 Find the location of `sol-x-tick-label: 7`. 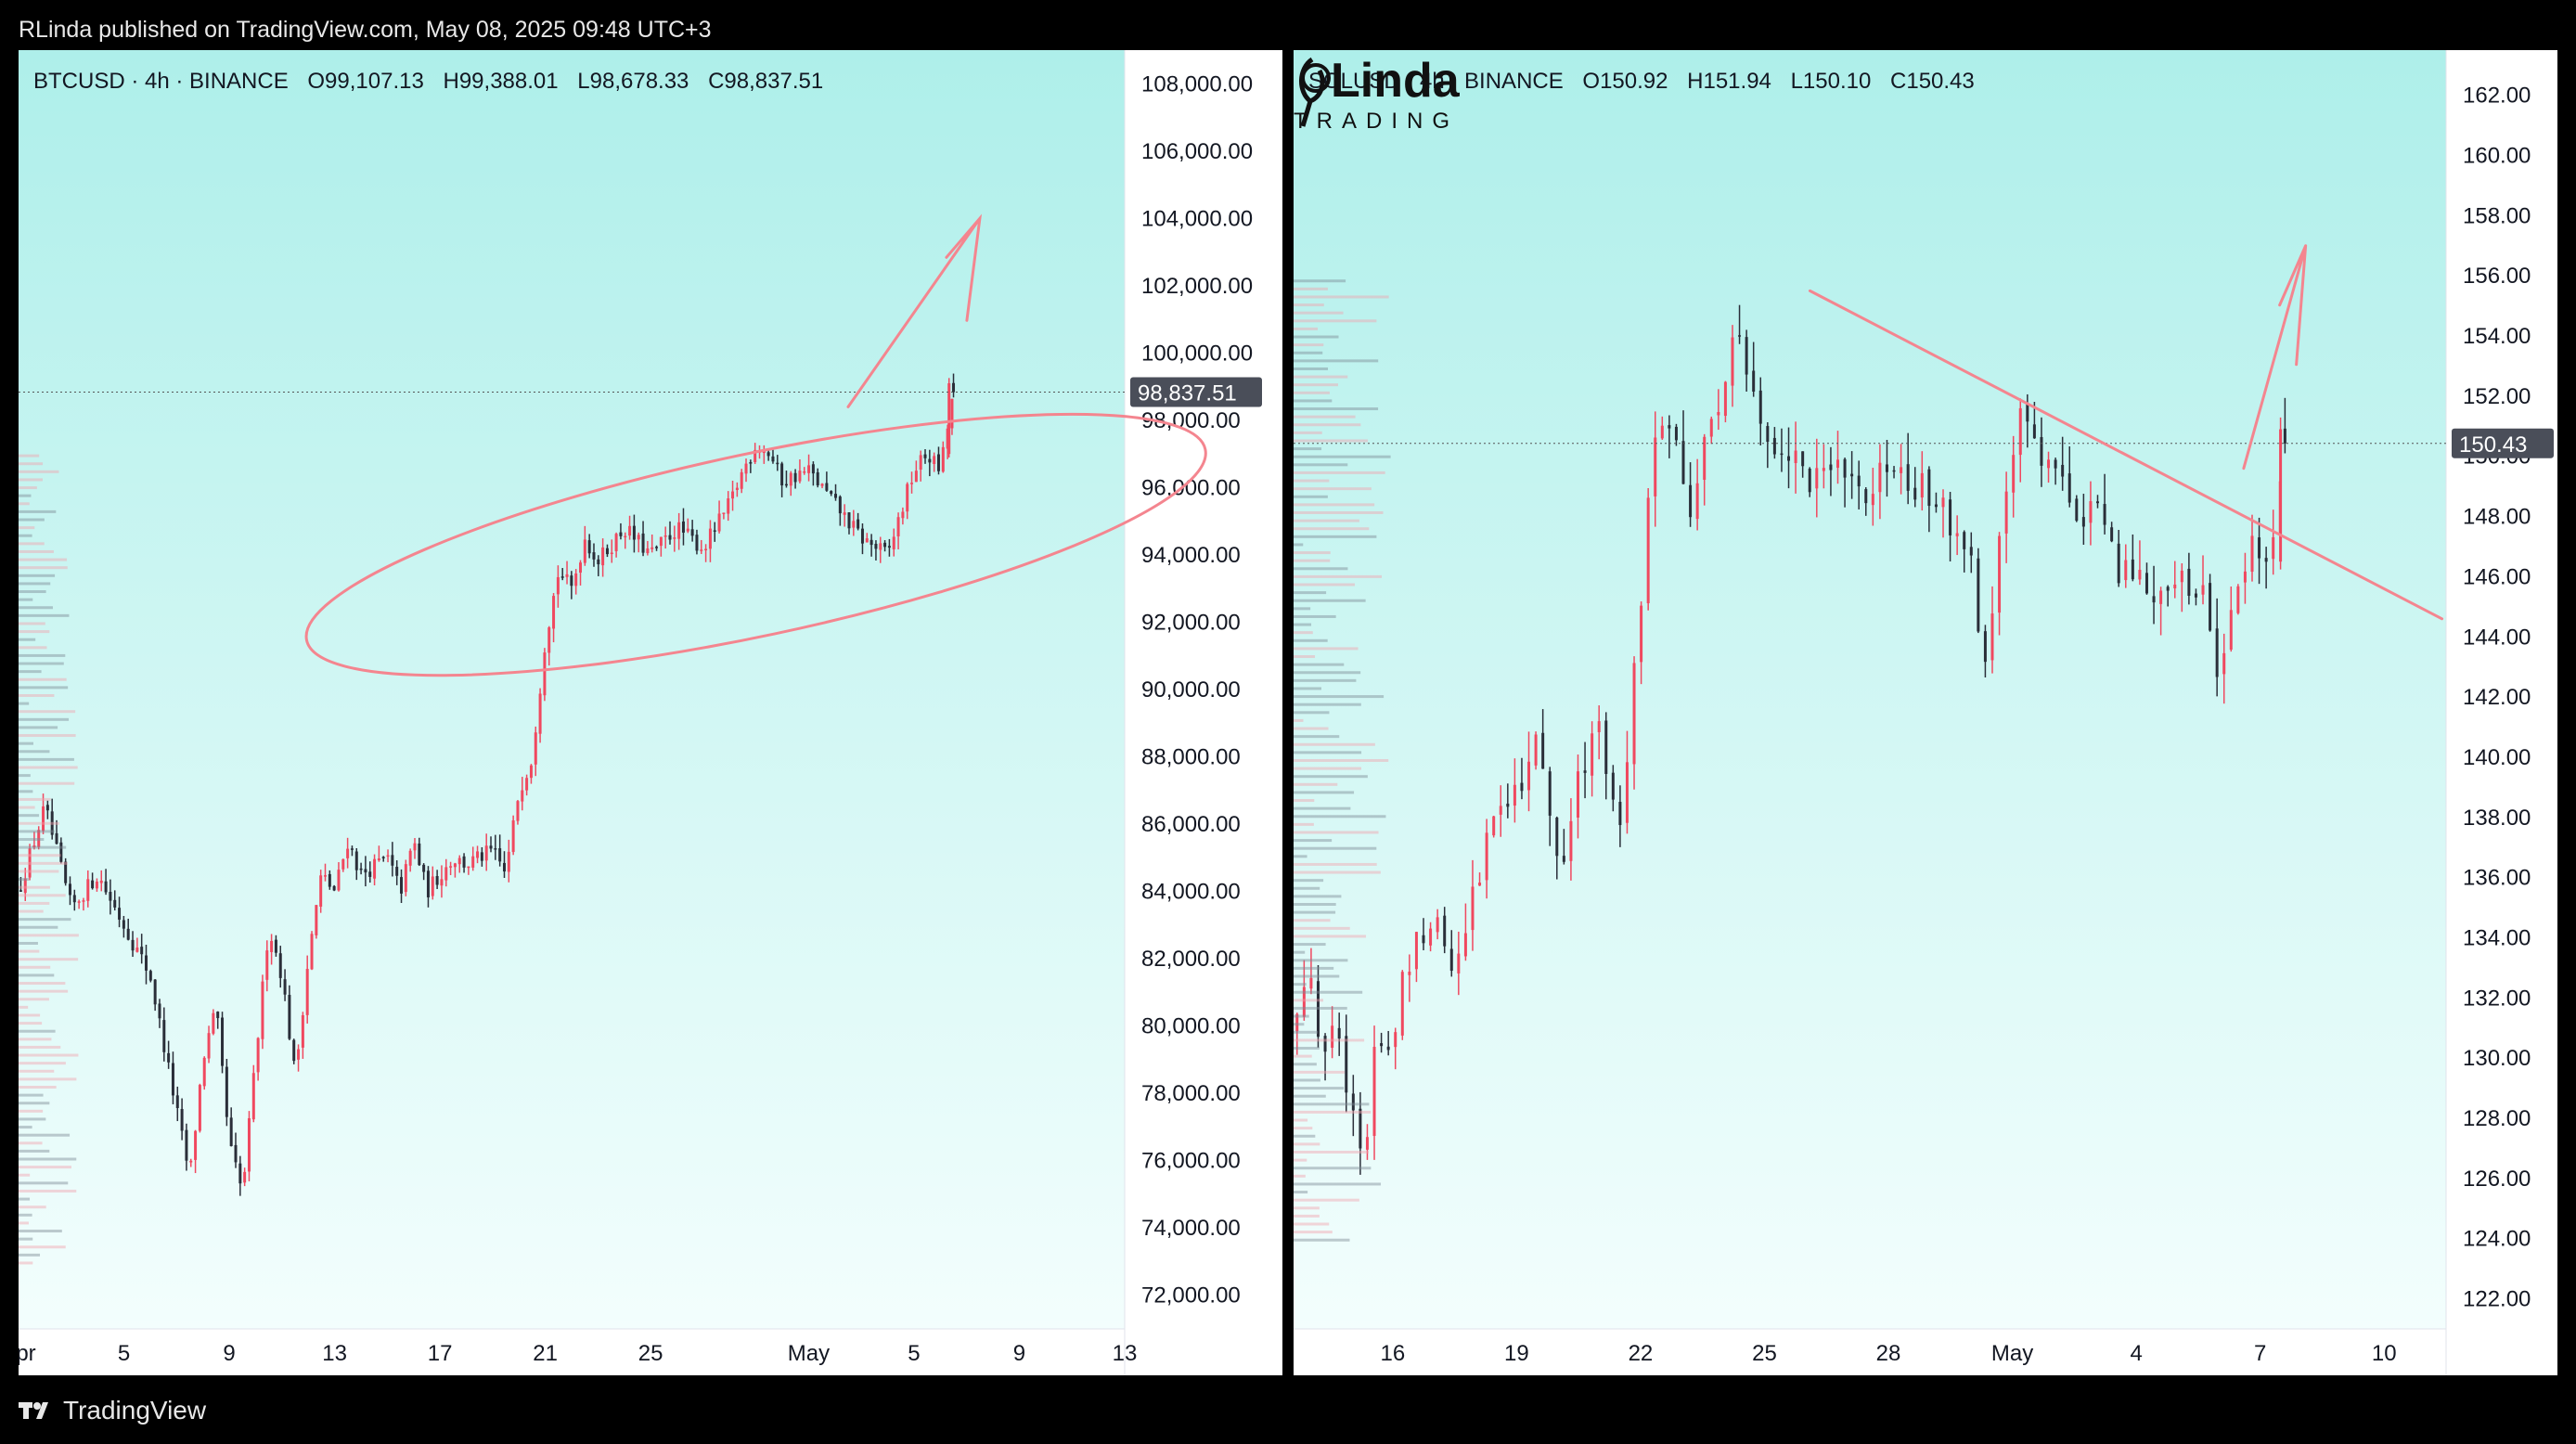

sol-x-tick-label: 7 is located at coordinates (2260, 1353).